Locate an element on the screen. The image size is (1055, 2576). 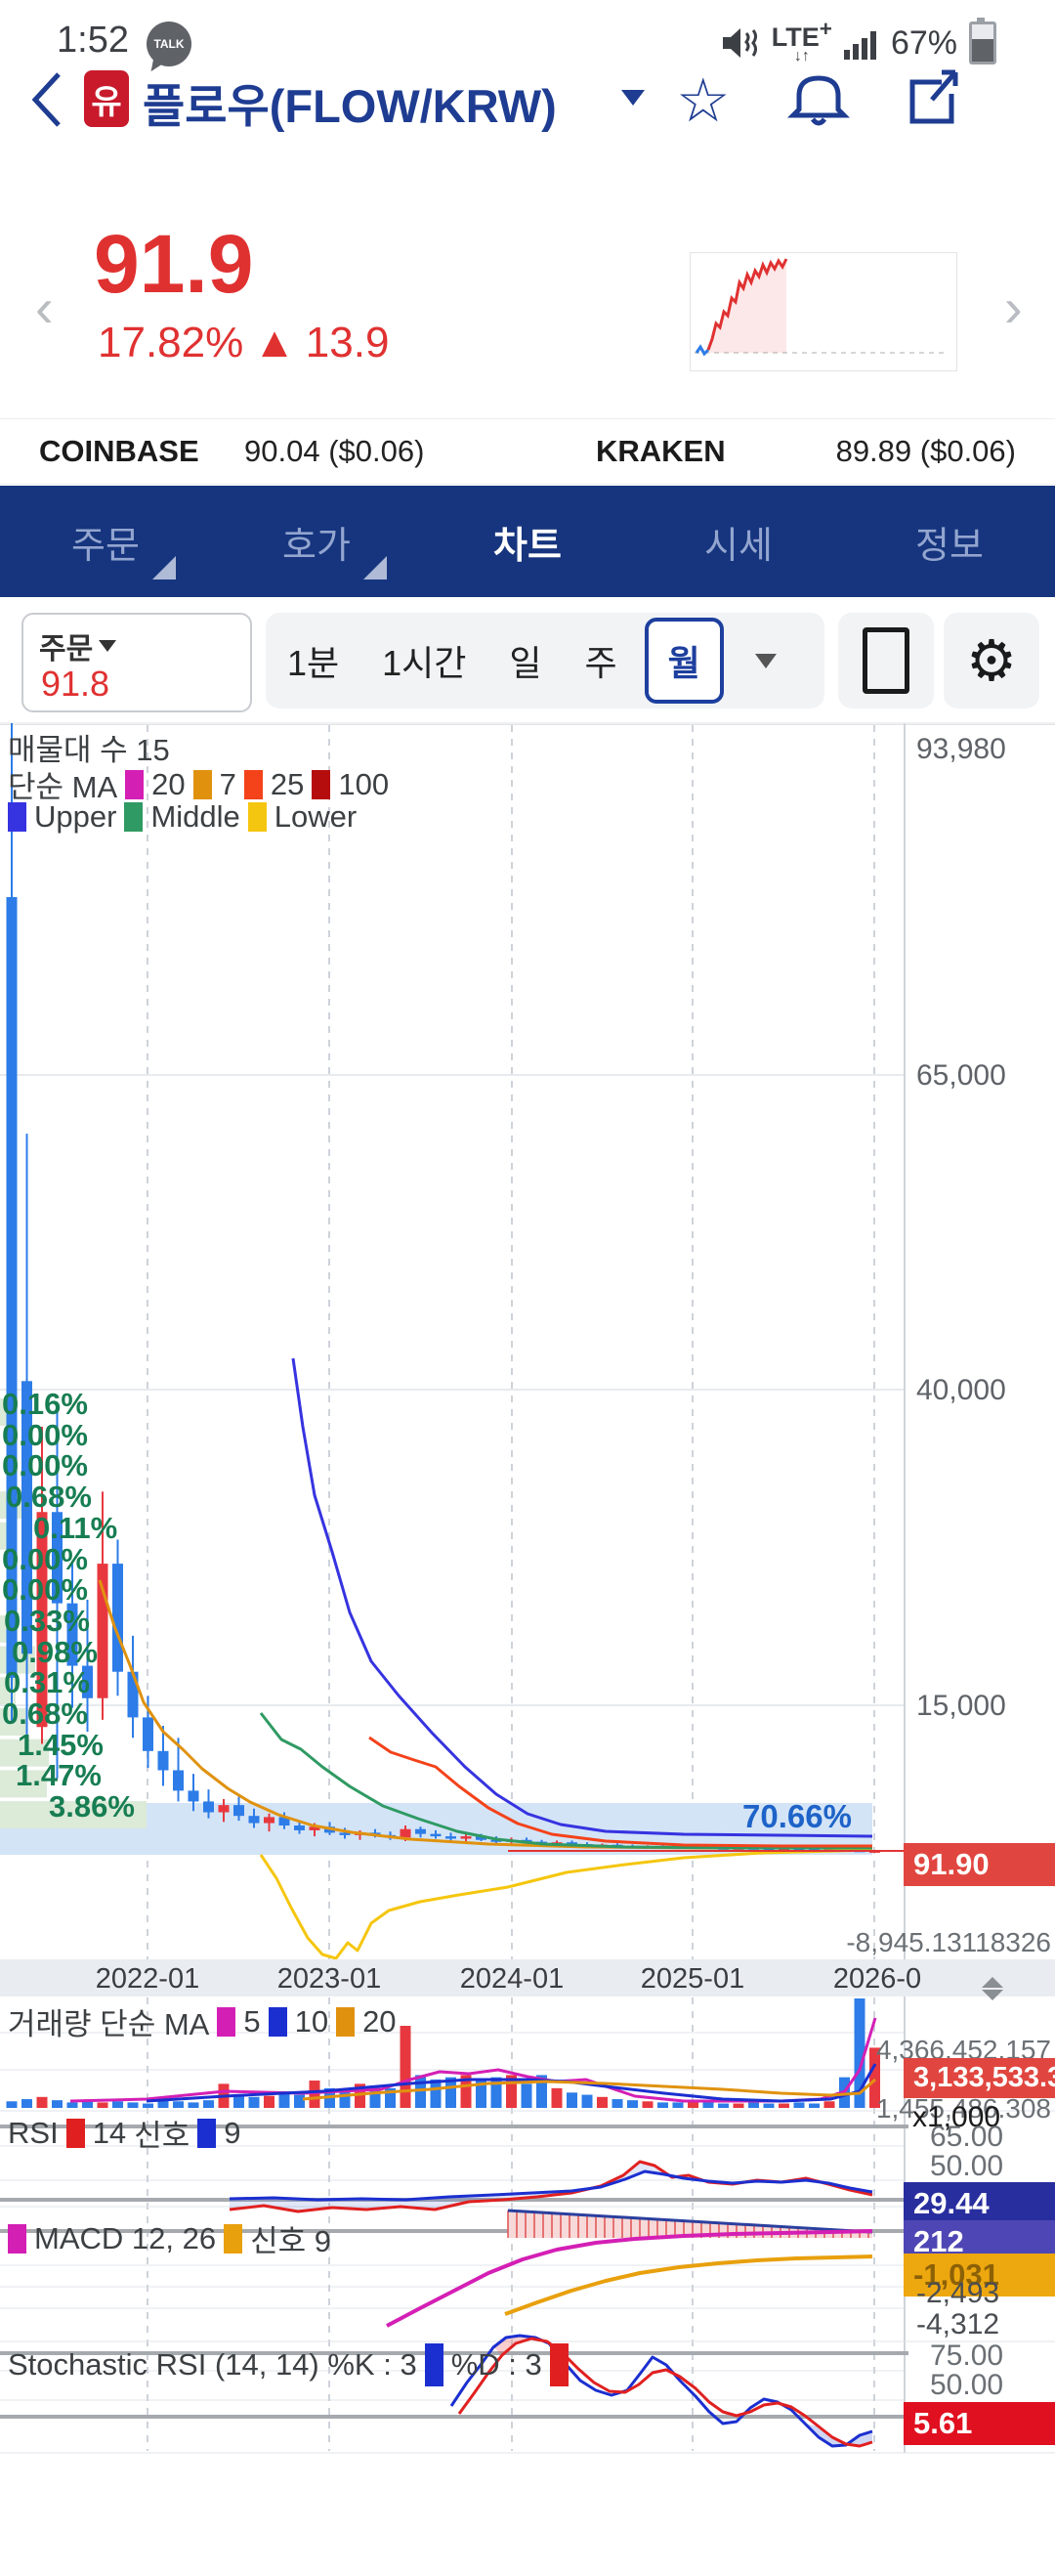
timeframe-dropdown-icon is located at coordinates (765, 661).